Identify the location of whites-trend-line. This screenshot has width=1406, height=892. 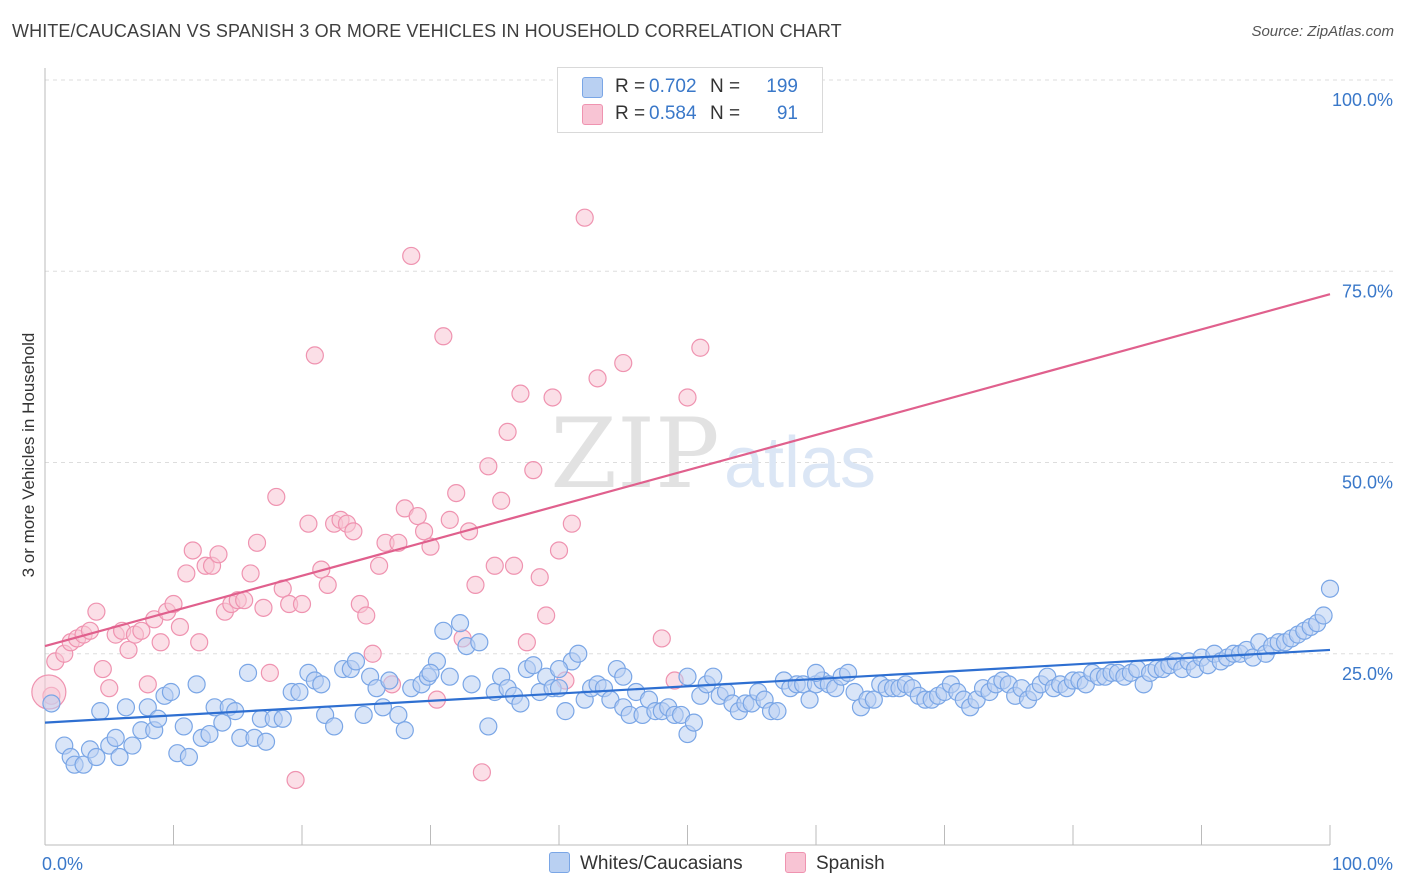
(687, 686).